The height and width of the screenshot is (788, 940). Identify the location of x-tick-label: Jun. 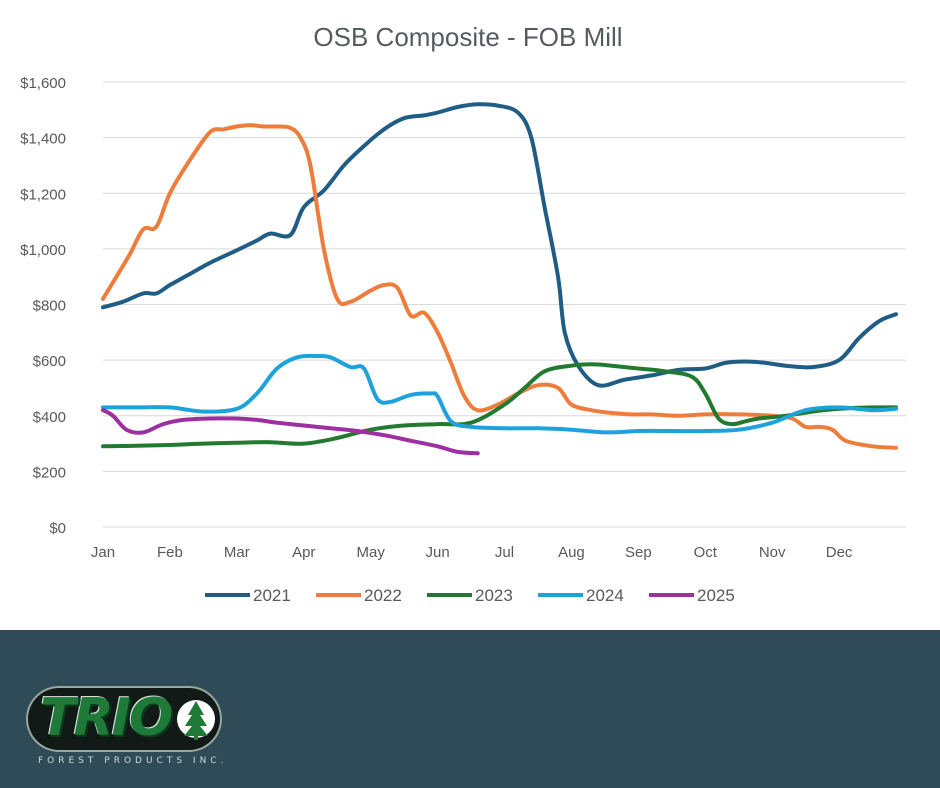
(437, 552).